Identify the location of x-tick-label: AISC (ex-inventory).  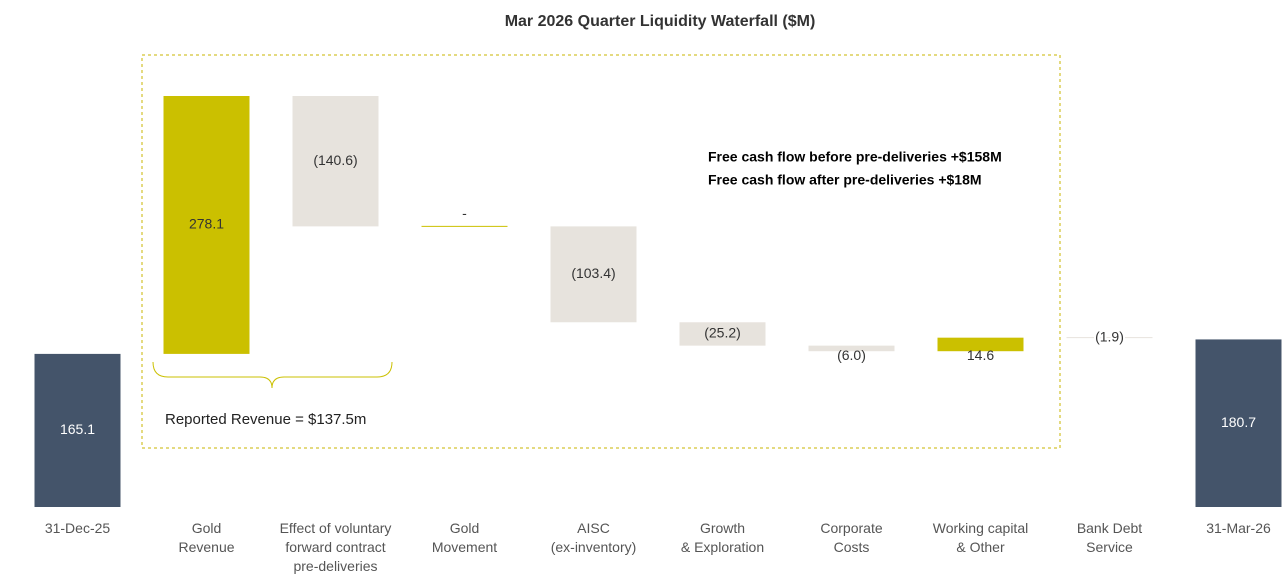
(593, 537).